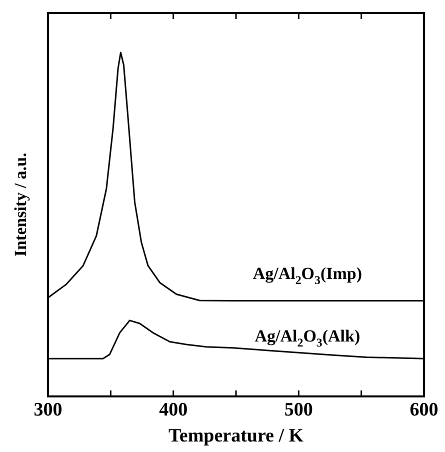 This screenshot has height=452, width=445. I want to click on x-tick-label: 300, so click(48, 410).